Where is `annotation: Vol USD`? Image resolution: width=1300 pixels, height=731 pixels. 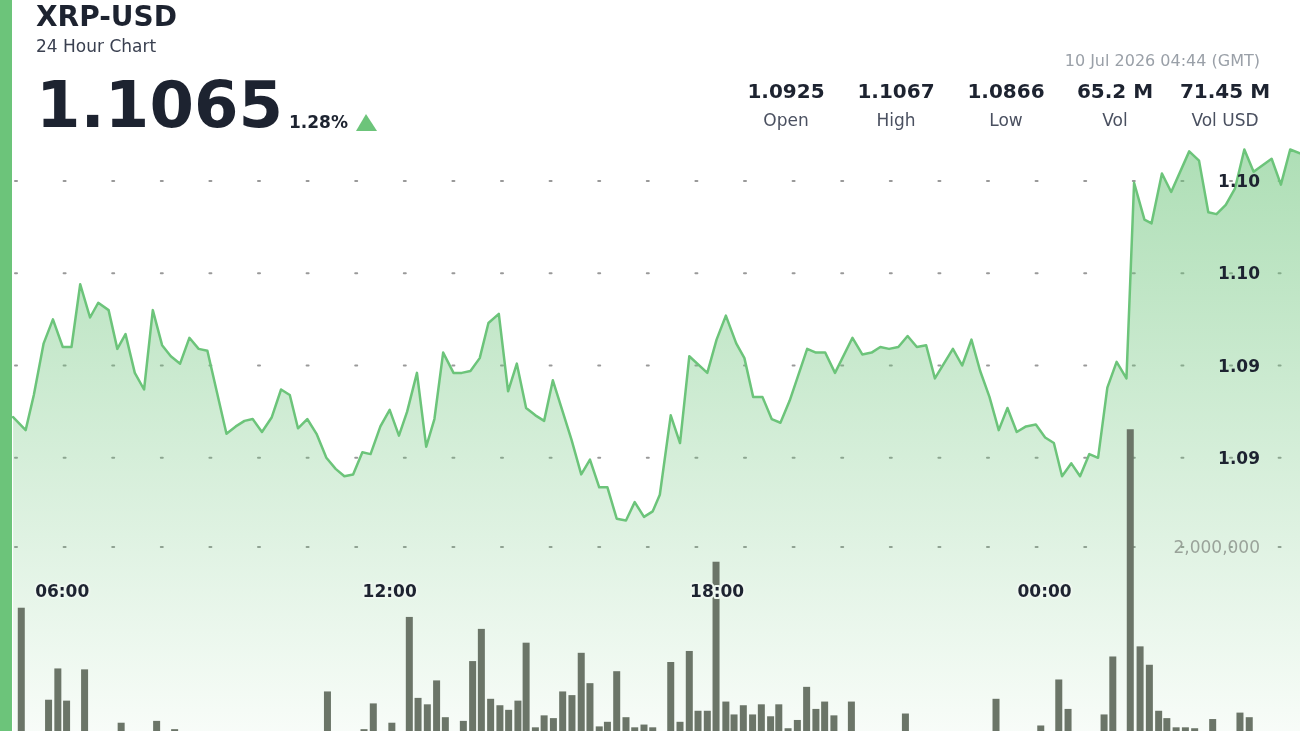
annotation: Vol USD is located at coordinates (1225, 120).